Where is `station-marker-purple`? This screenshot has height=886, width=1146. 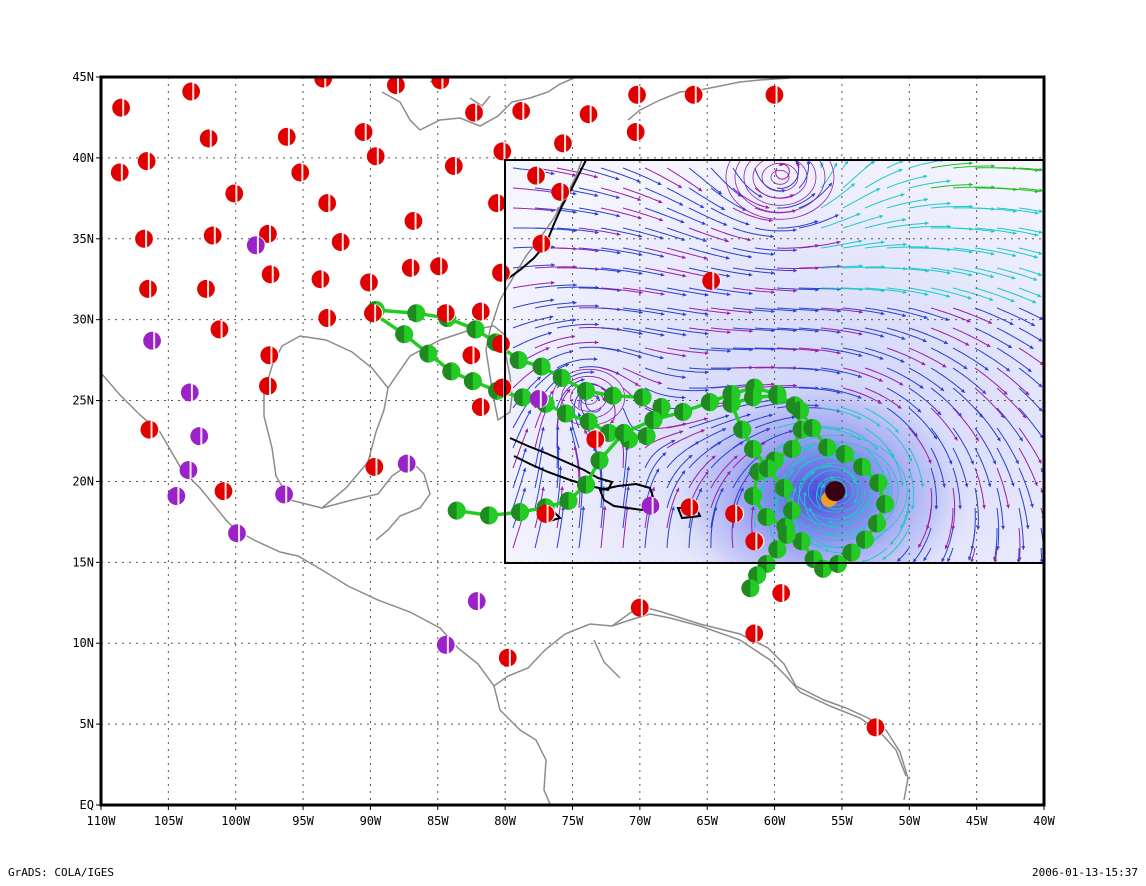 station-marker-purple is located at coordinates (256, 245).